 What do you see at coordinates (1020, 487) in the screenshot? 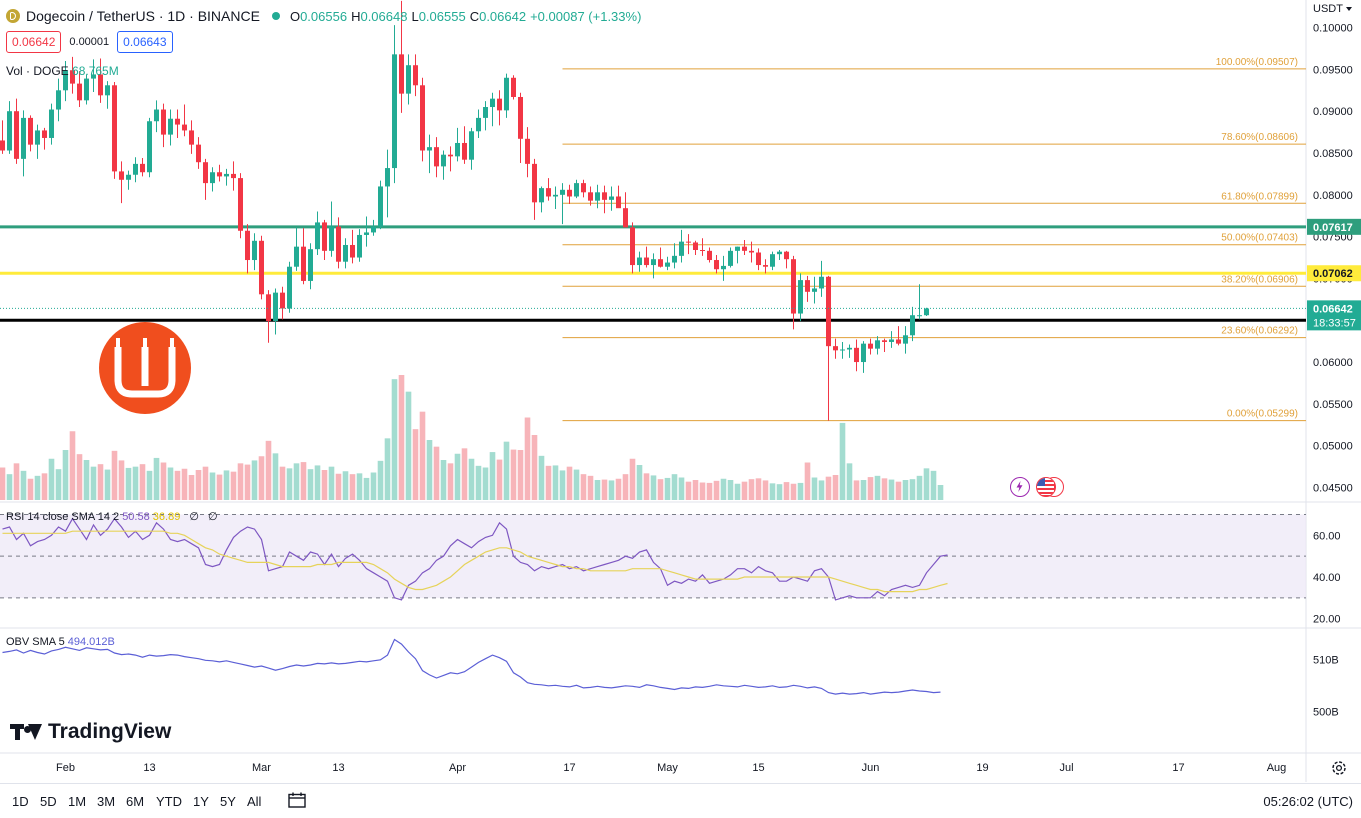
I see `lightning-event-icon` at bounding box center [1020, 487].